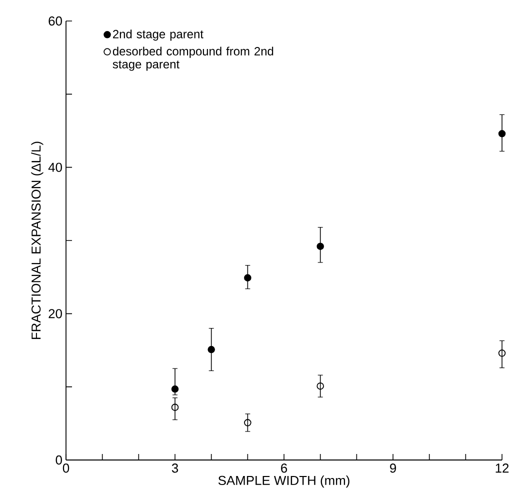 The width and height of the screenshot is (510, 502). What do you see at coordinates (66, 468) in the screenshot?
I see `x-tick-label: 0` at bounding box center [66, 468].